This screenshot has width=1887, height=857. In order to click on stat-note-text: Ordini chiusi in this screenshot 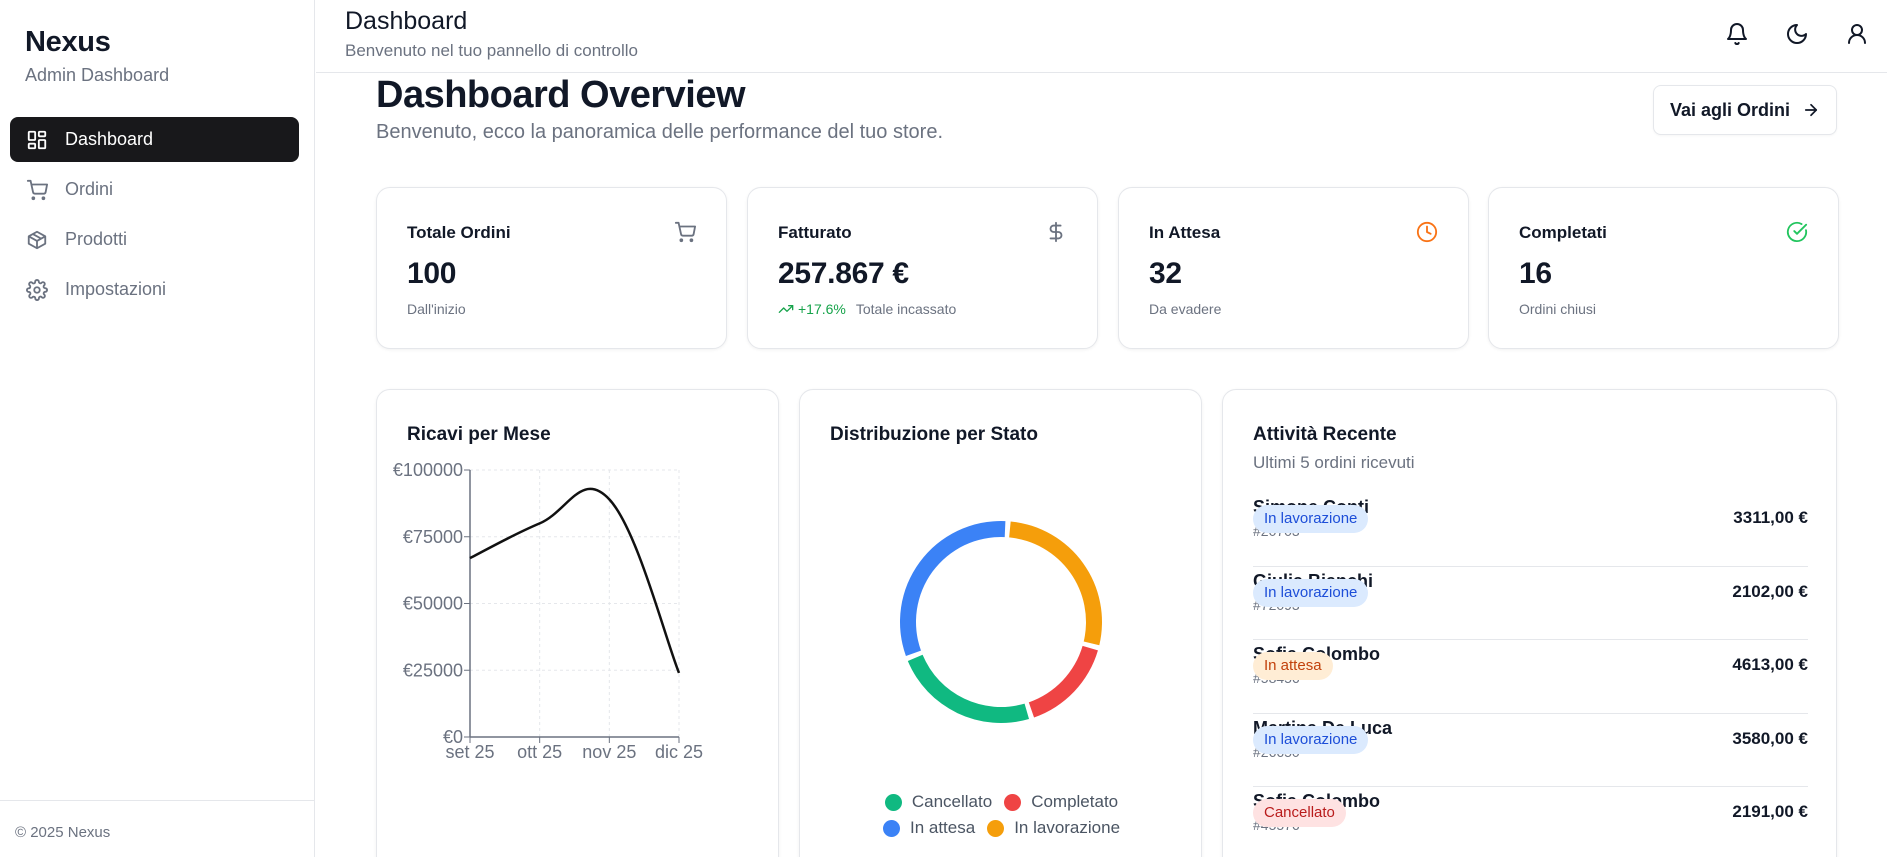, I will do `click(1558, 309)`.